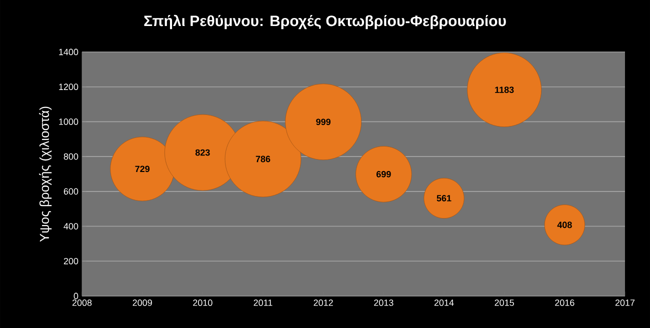 The height and width of the screenshot is (328, 650). What do you see at coordinates (263, 159) in the screenshot?
I see `data-label: 786` at bounding box center [263, 159].